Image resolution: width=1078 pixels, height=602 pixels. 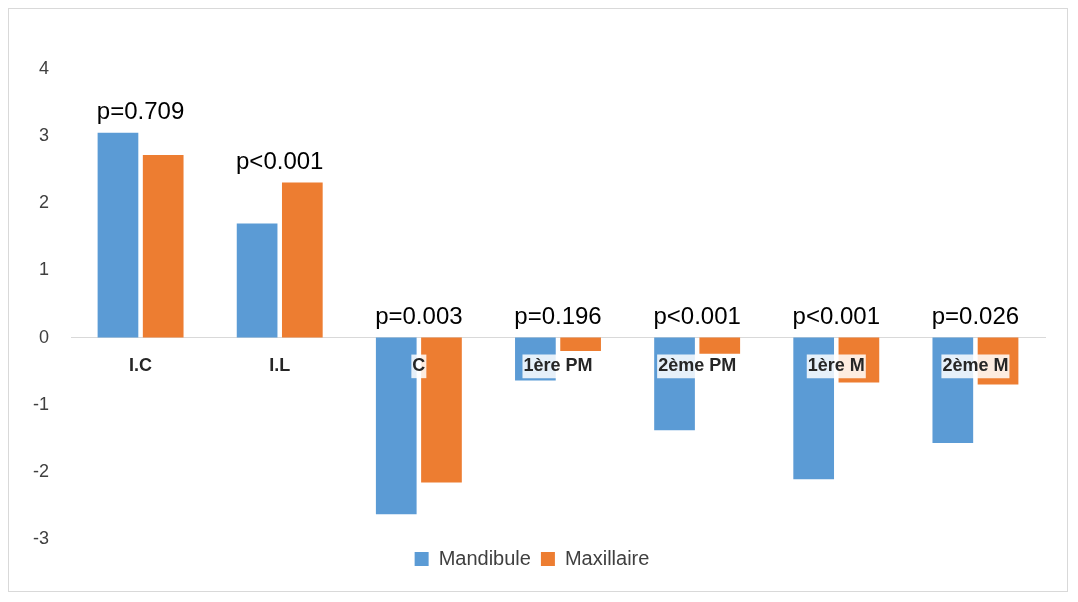 What do you see at coordinates (43, 135) in the screenshot?
I see `y-tick-label: 3` at bounding box center [43, 135].